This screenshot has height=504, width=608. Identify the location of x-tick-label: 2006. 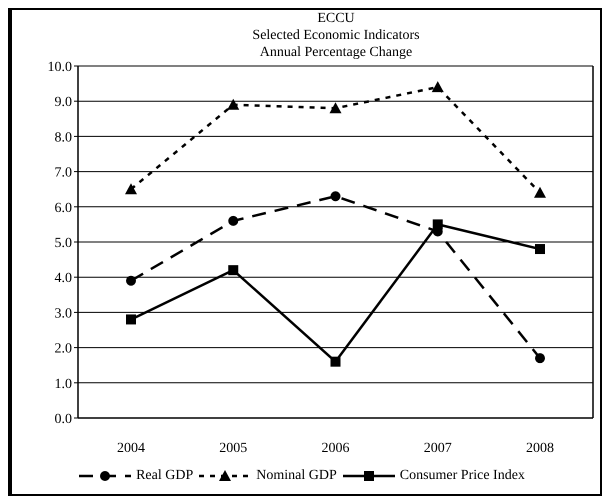
(336, 448).